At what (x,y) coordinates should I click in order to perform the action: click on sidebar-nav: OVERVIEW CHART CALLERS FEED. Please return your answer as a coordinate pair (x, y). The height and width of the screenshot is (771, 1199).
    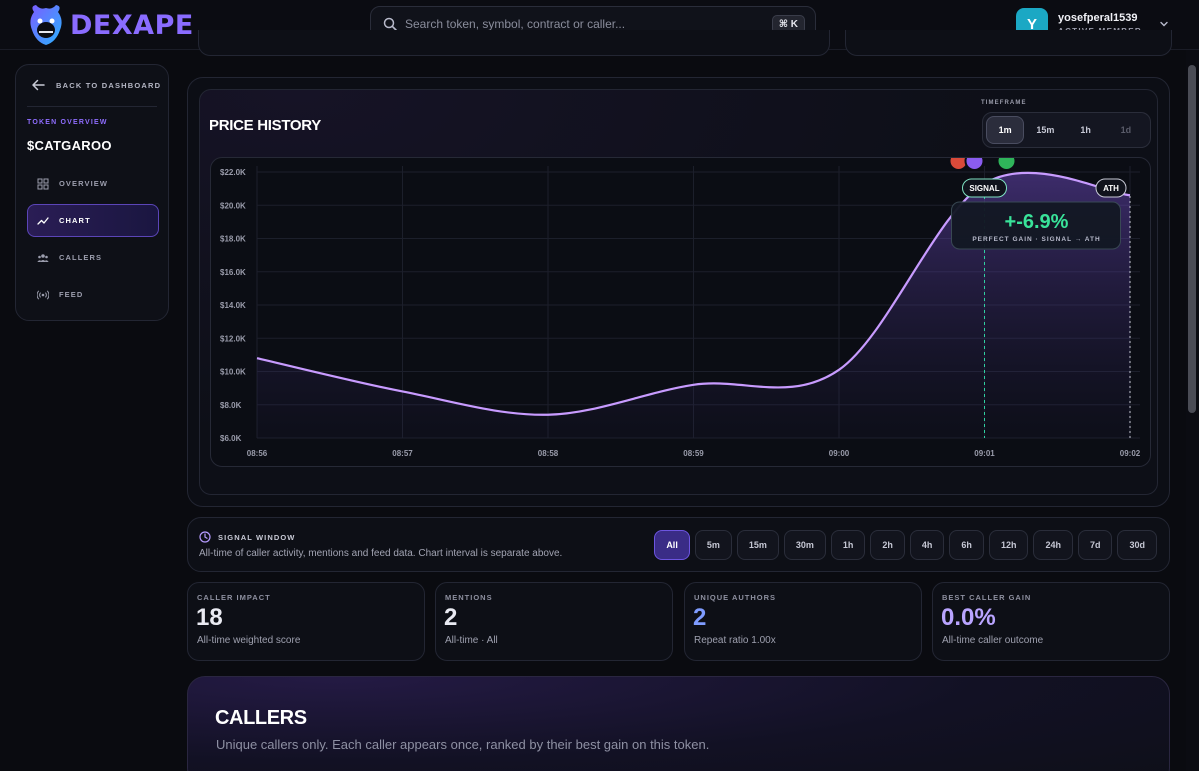
    Looking at the image, I should click on (93, 241).